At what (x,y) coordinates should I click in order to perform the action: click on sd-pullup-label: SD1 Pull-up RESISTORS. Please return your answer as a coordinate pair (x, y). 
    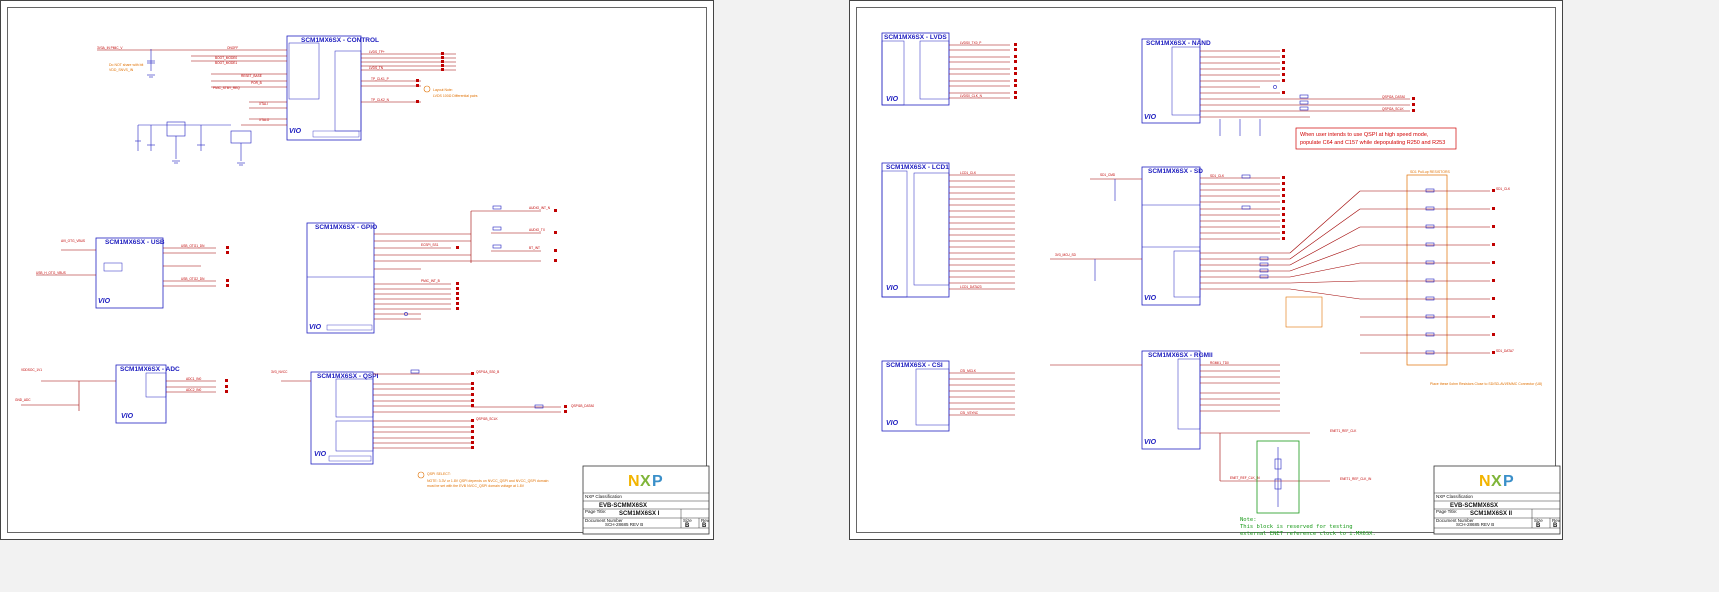
    Looking at the image, I should click on (1430, 172).